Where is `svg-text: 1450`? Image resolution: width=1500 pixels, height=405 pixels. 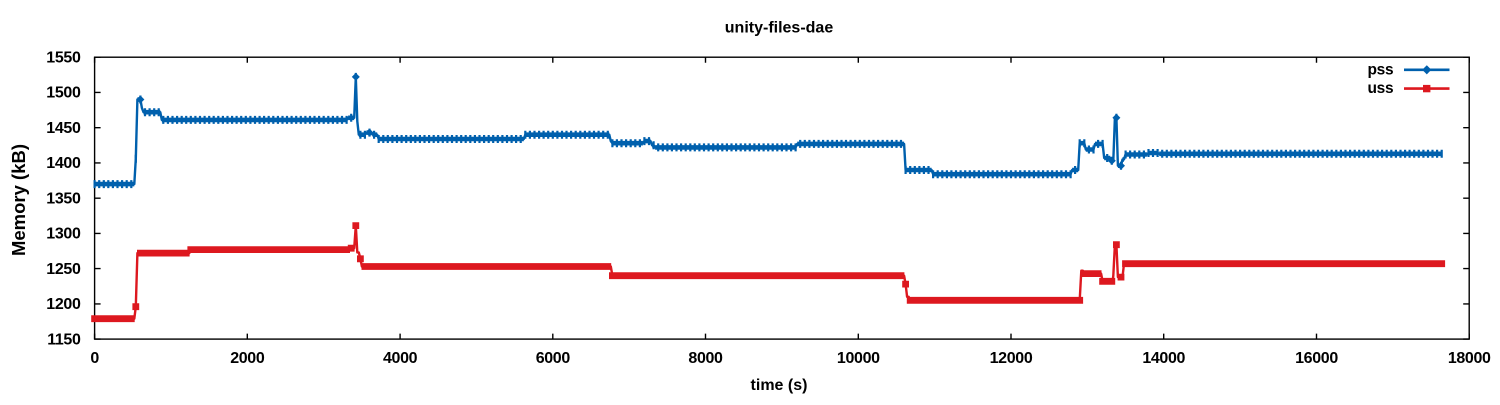 svg-text: 1450 is located at coordinates (63, 128).